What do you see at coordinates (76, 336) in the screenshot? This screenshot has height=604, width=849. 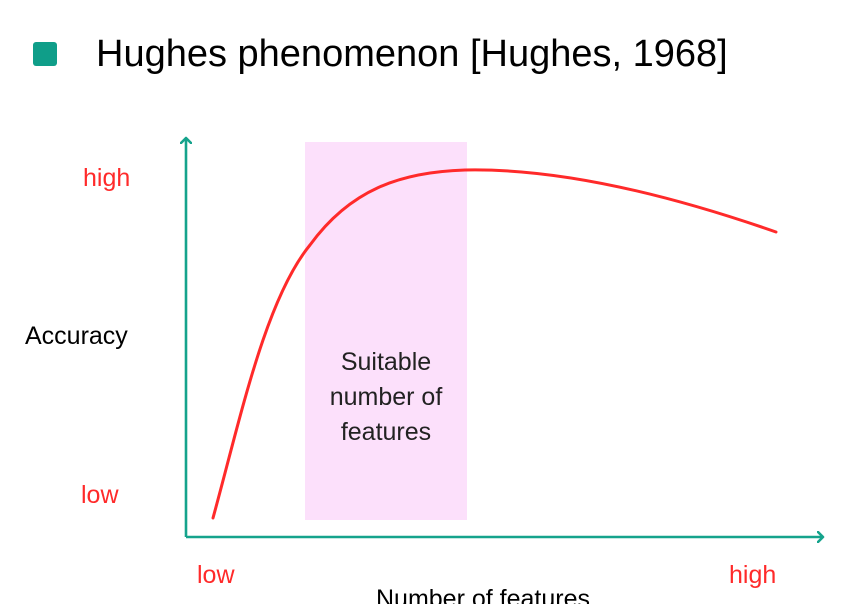 I see `y-axis-label: Accuracy` at bounding box center [76, 336].